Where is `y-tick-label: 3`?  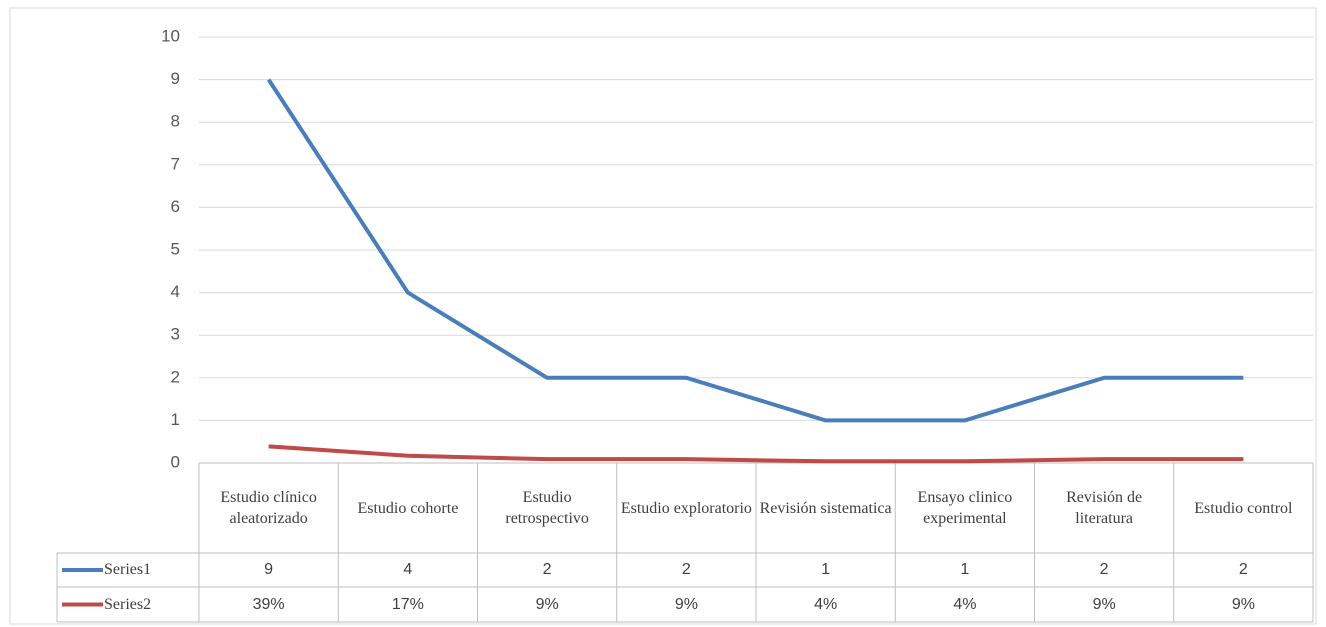 y-tick-label: 3 is located at coordinates (175, 334).